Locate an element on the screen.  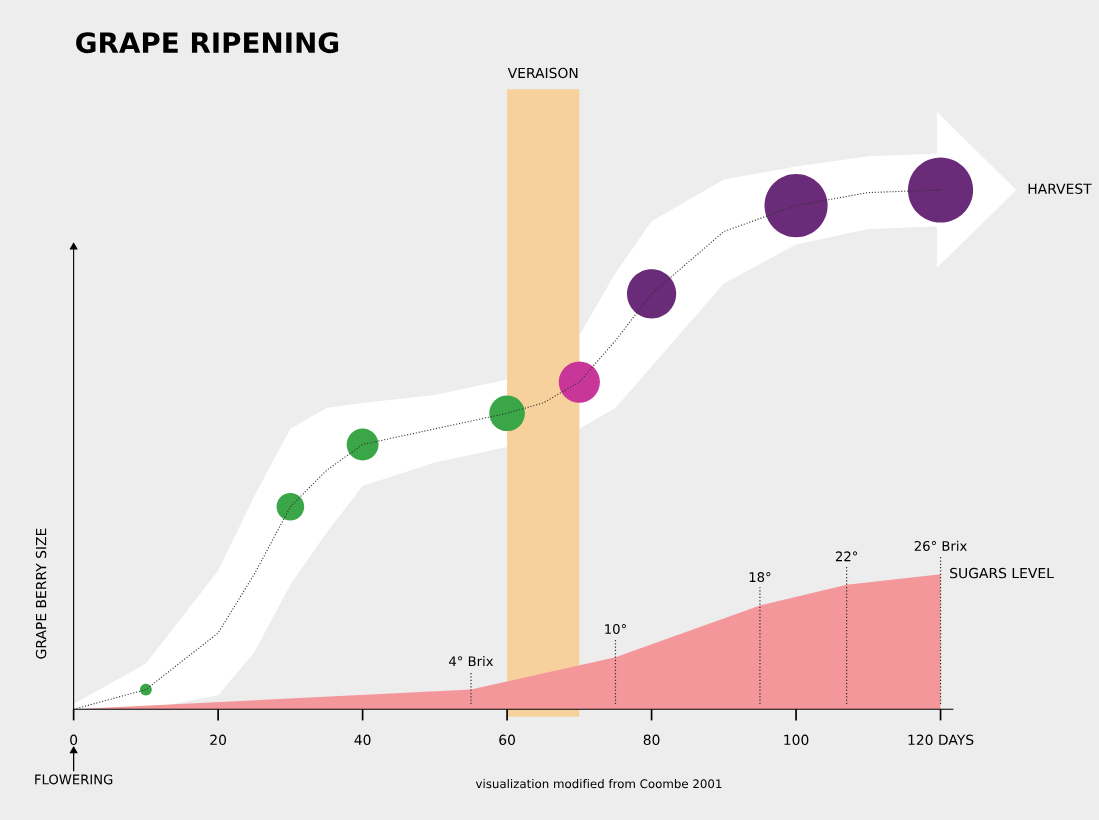
text: visualization modified from Coombe 2001 is located at coordinates (598, 784).